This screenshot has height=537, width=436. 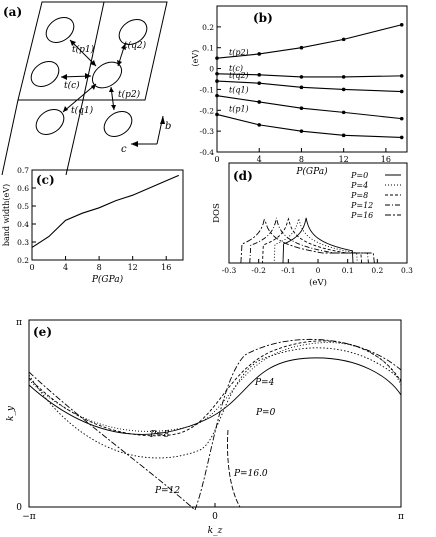 I want to click on y-tick-label: 0.7, so click(x=23, y=170).